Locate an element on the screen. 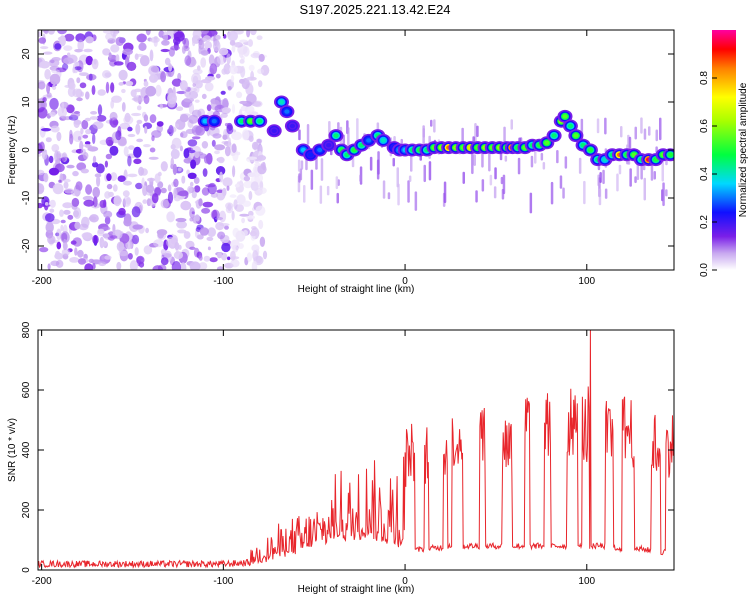  colorbar-label: Normalized spectral amplitude is located at coordinates (743, 149).